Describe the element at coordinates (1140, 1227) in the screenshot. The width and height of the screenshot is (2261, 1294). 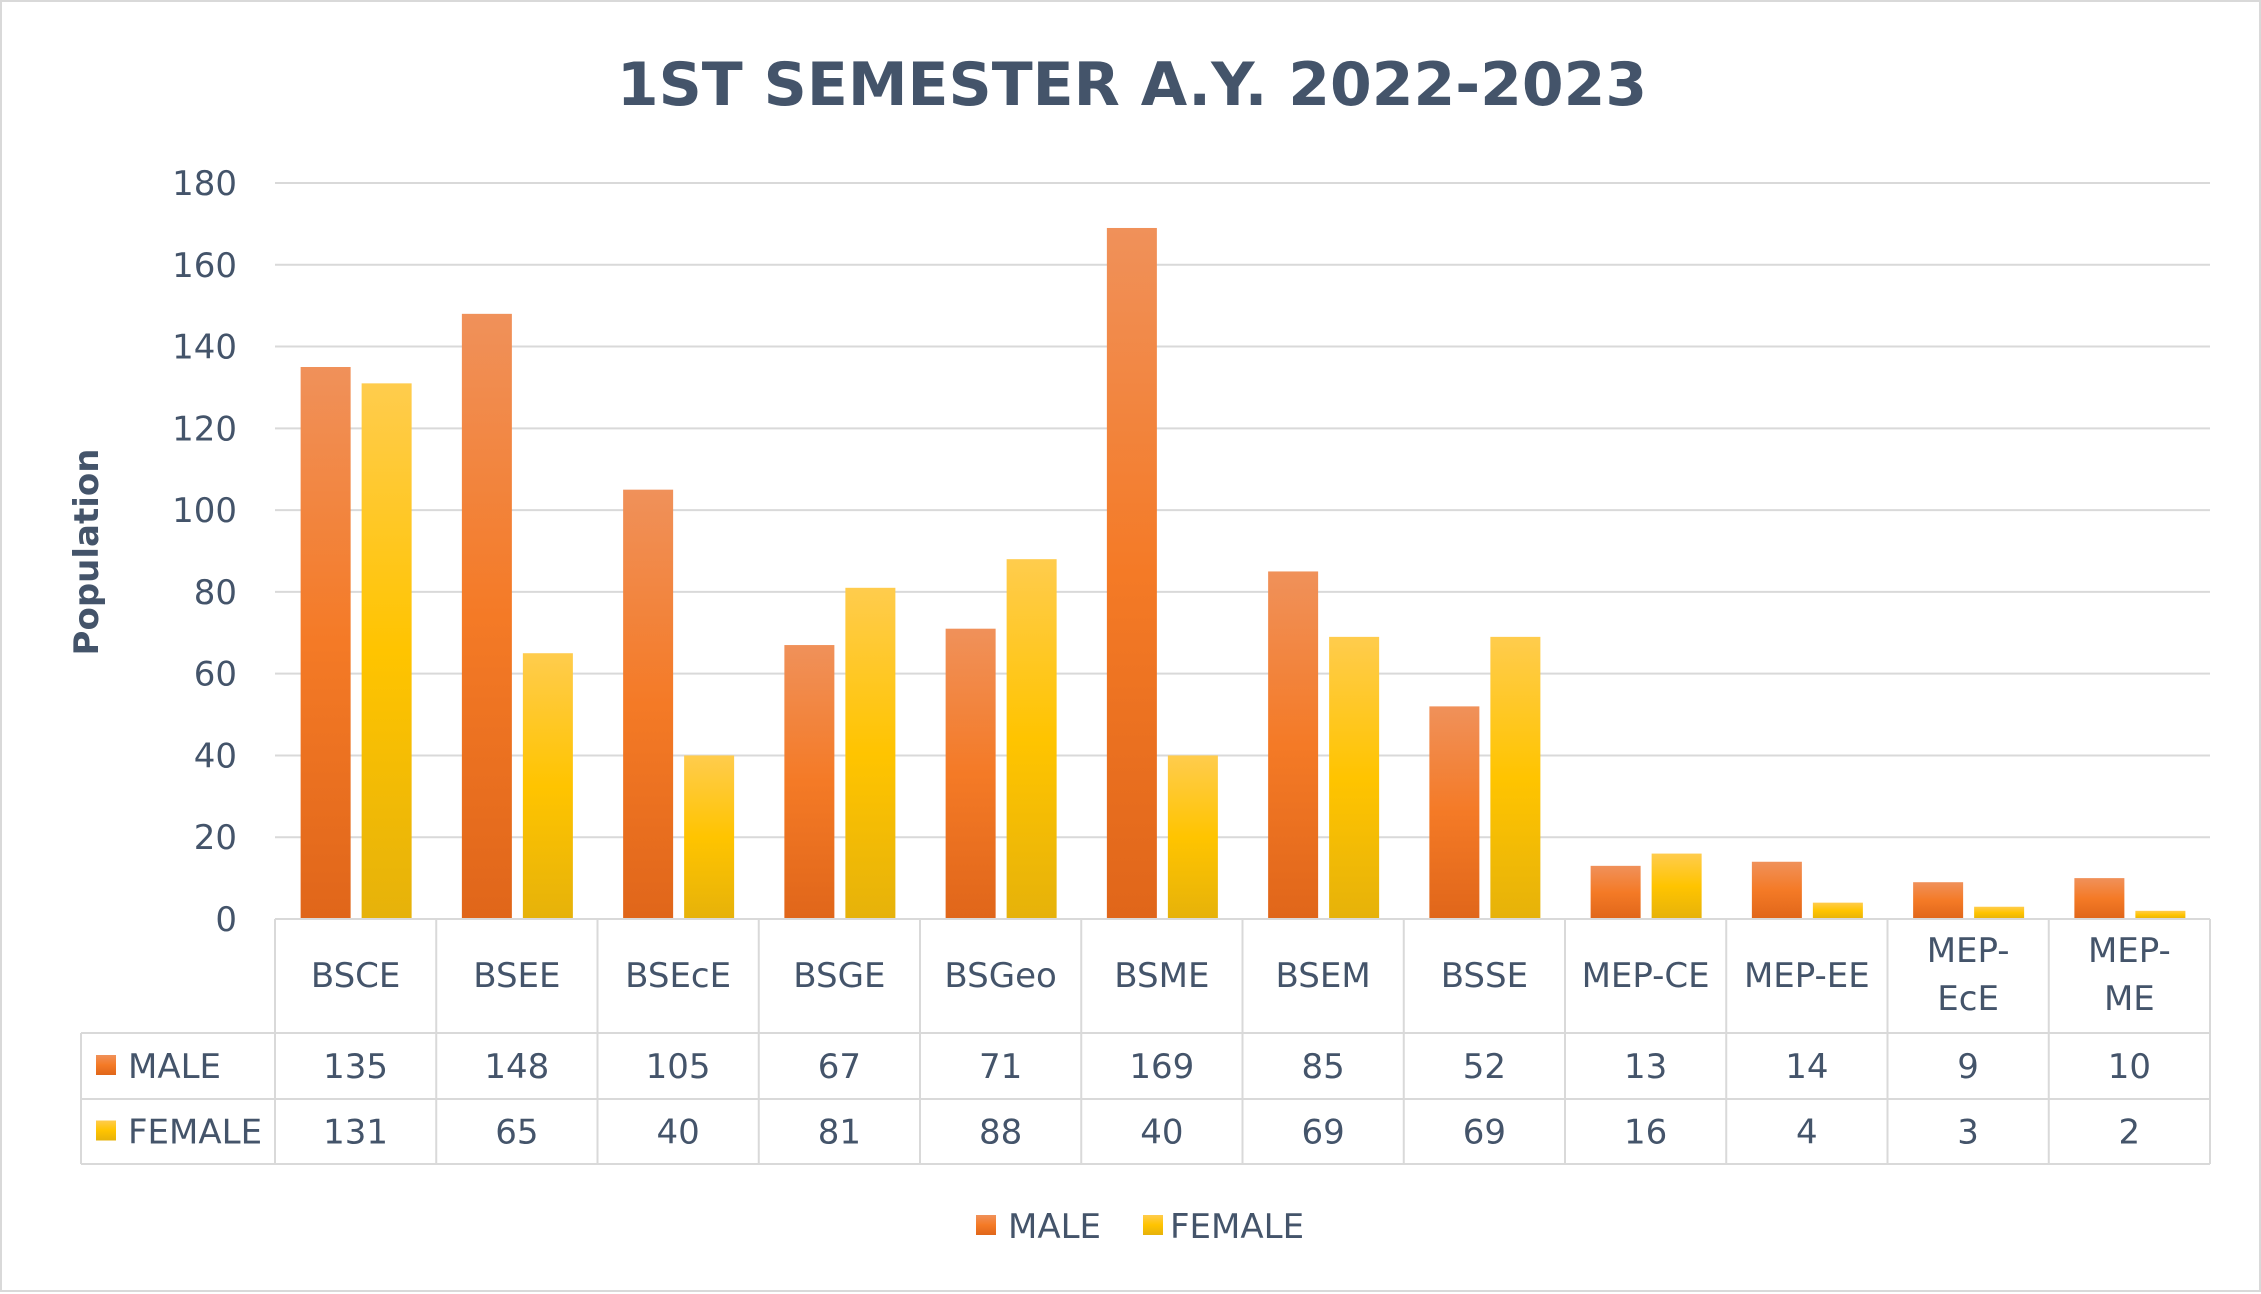
I see `legend: MALE FEMALE` at that location.